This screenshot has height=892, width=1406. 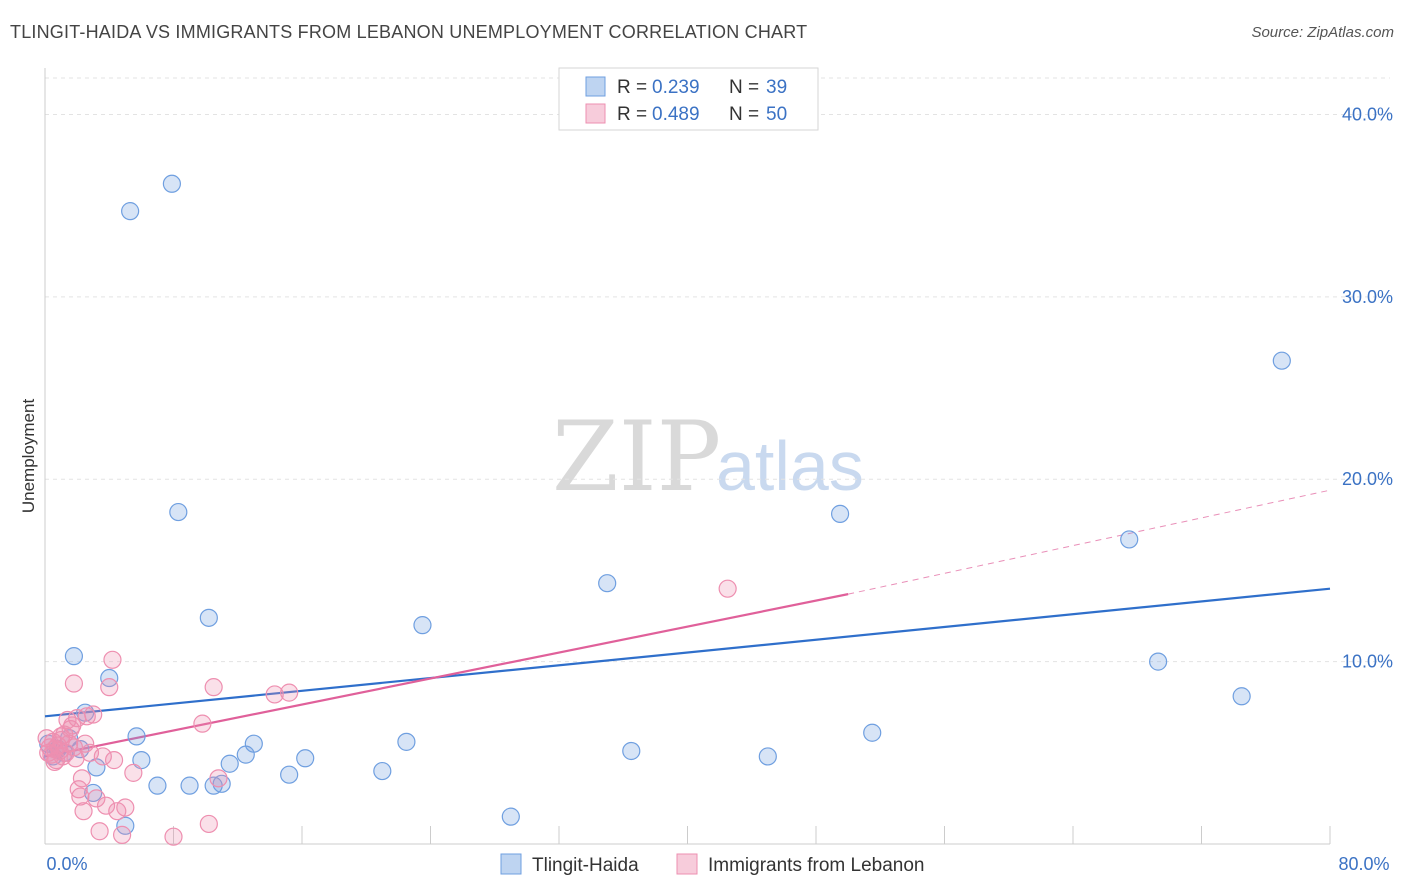 What do you see at coordinates (676, 87) in the screenshot?
I see `legend-r-value: 0.239` at bounding box center [676, 87].